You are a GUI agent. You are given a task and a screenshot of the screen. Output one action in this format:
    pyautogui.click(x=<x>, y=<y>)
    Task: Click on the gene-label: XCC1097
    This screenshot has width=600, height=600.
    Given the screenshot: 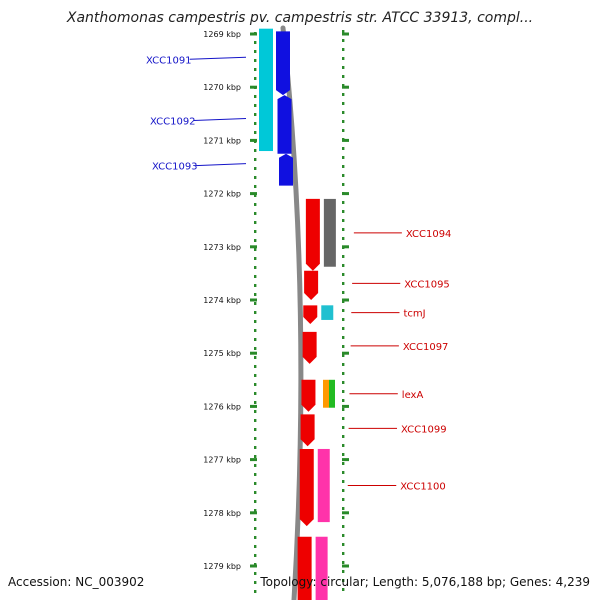 What is the action you would take?
    pyautogui.click(x=426, y=347)
    